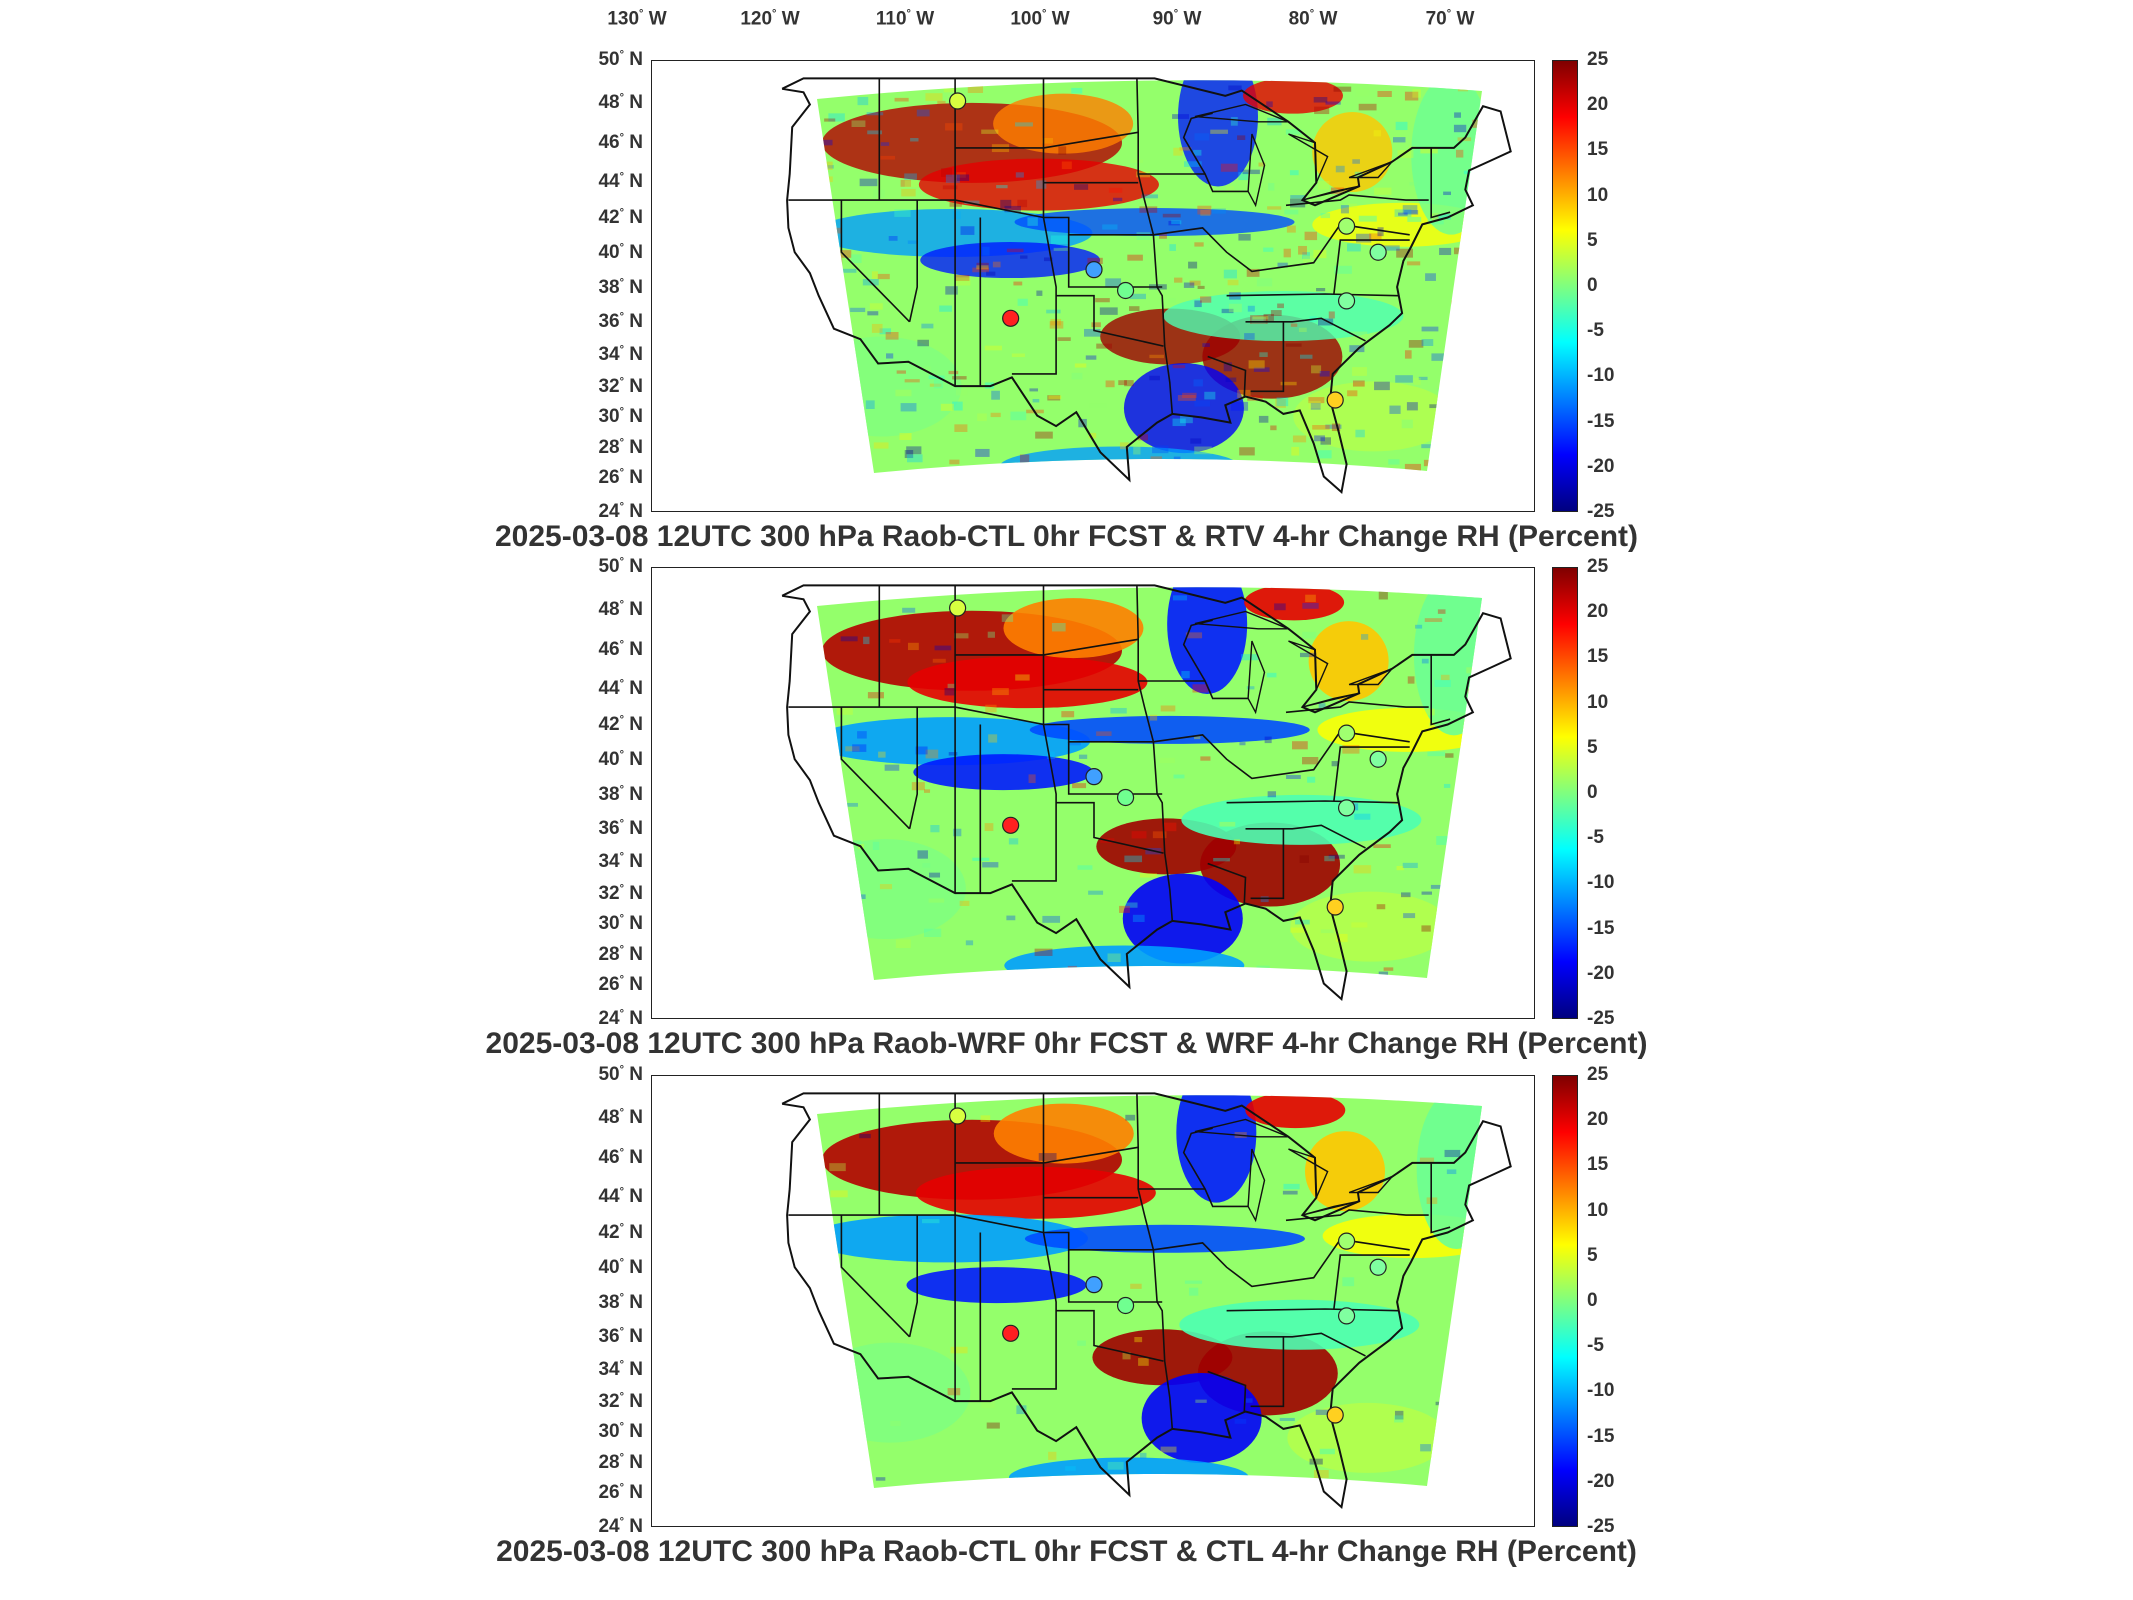  I want to click on colorbar-tick-label: -25, so click(1601, 1526).